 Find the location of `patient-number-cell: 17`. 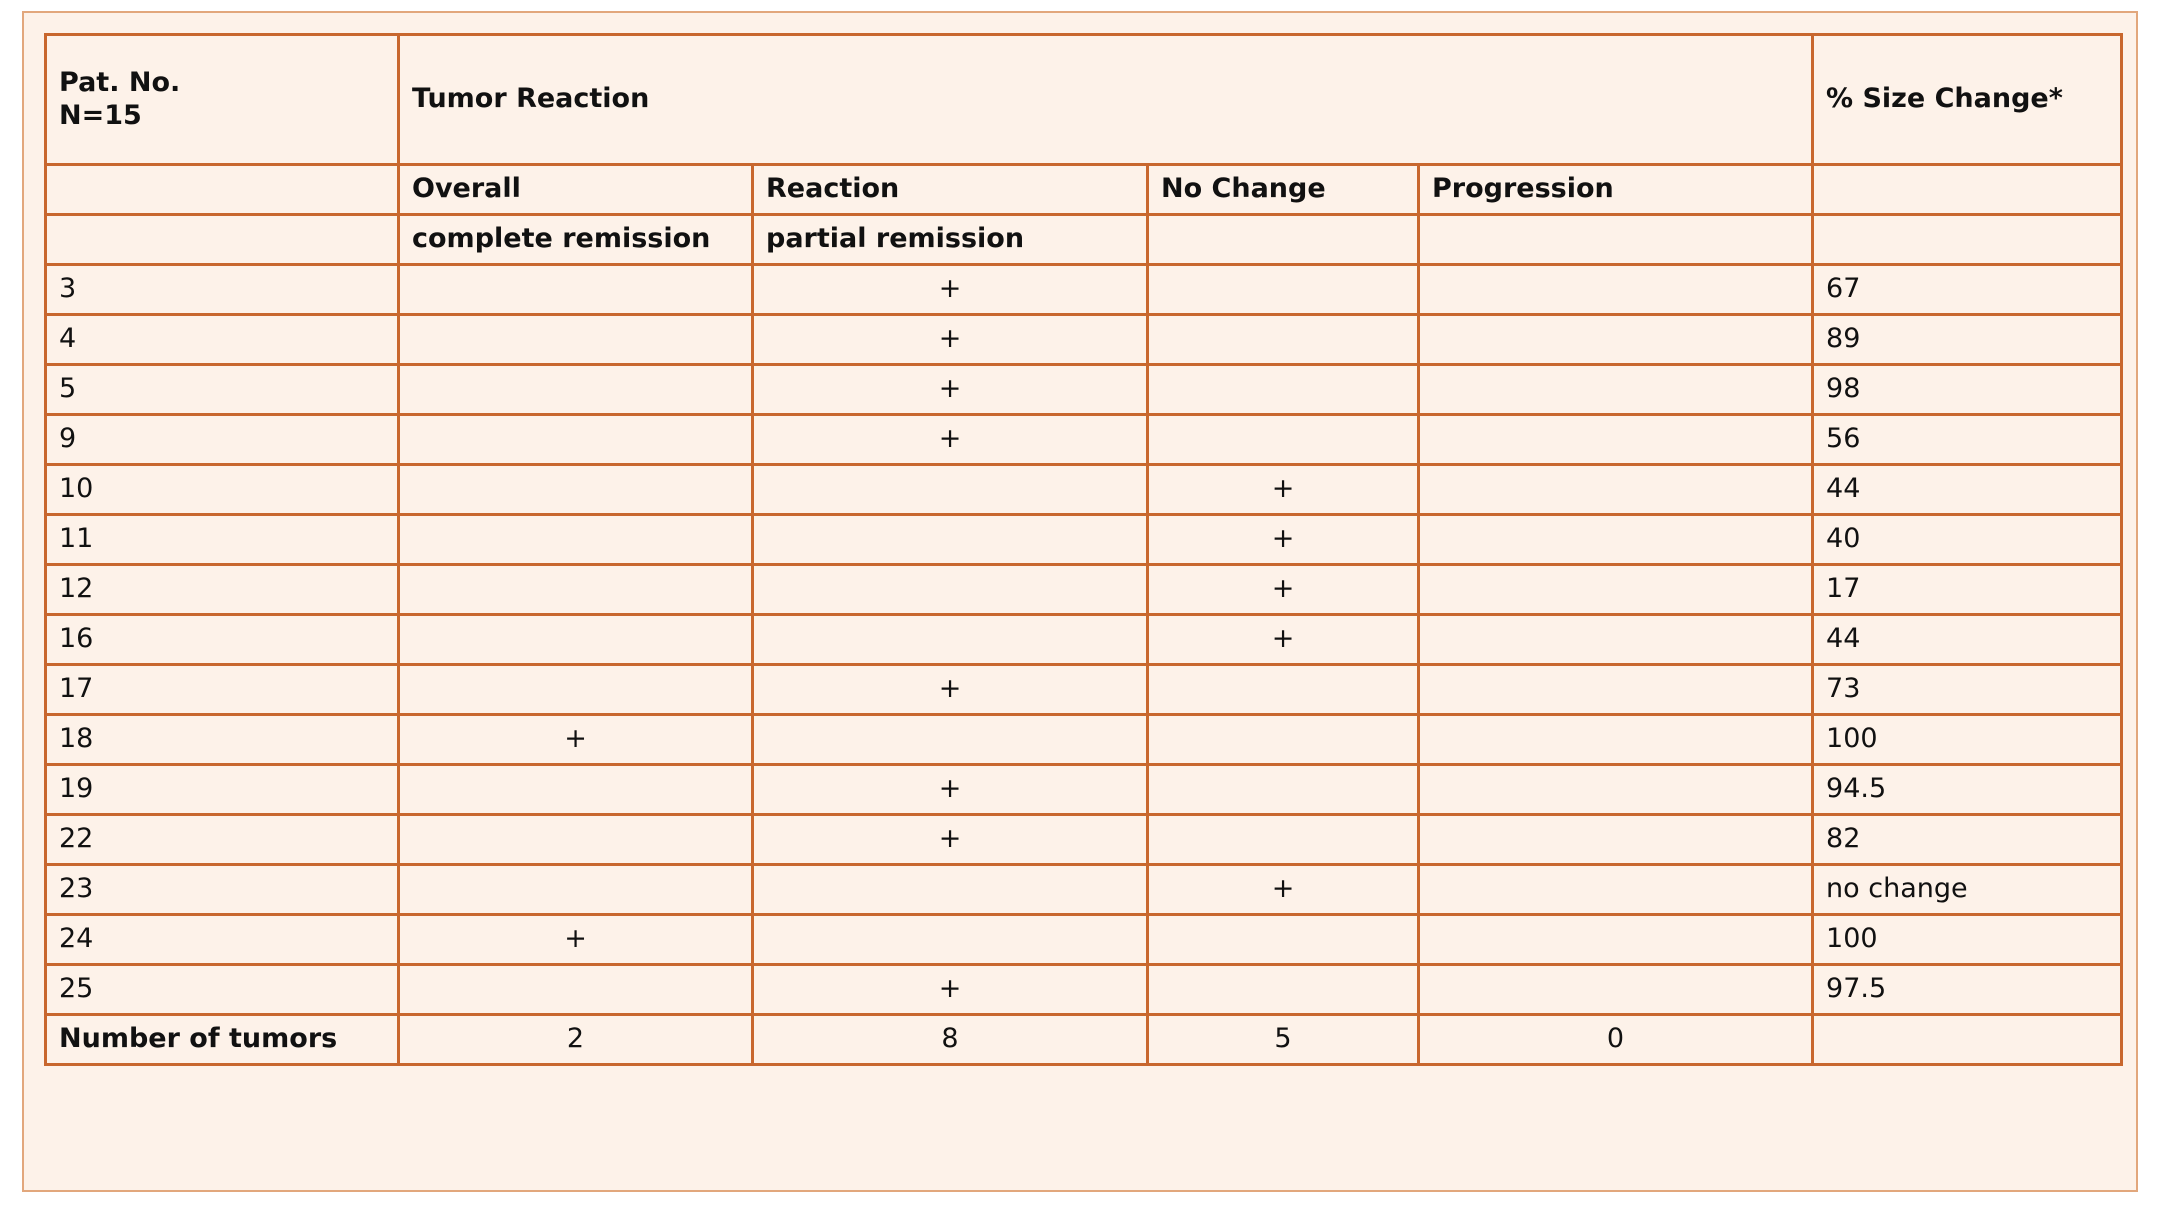

patient-number-cell: 17 is located at coordinates (222, 689).